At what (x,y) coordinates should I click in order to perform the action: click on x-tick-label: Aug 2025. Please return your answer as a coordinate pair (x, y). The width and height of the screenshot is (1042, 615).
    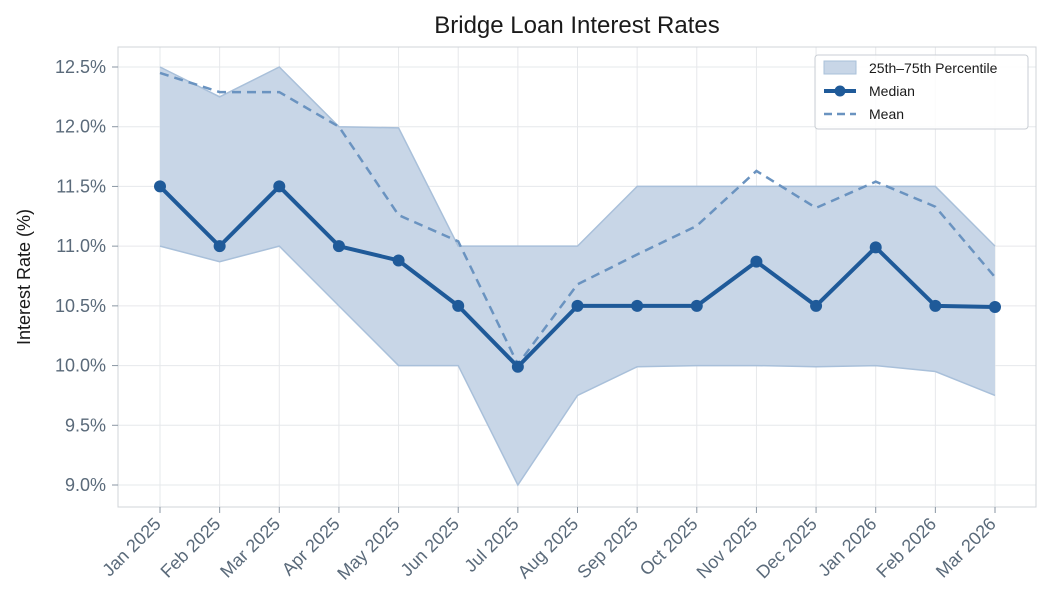
    Looking at the image, I should click on (548, 548).